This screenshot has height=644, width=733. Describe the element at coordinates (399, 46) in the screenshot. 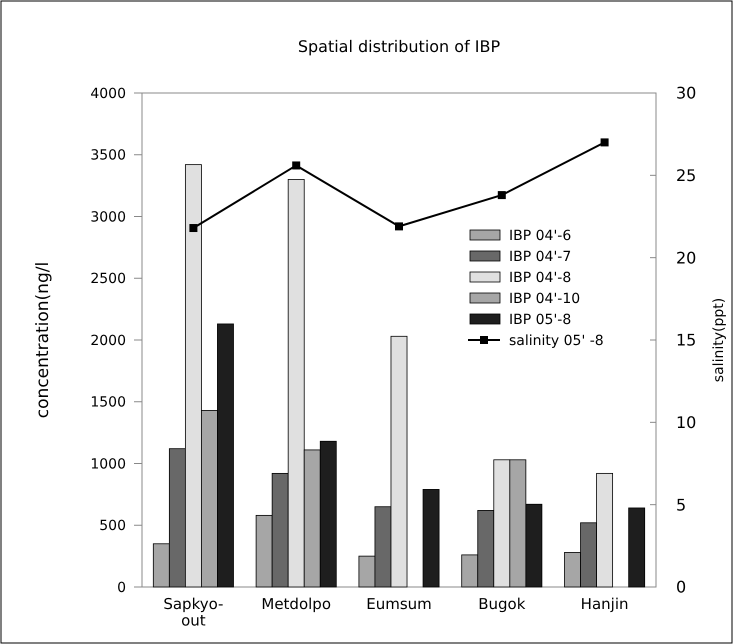

I see `chart-title: Spatial distribution of IBP` at that location.